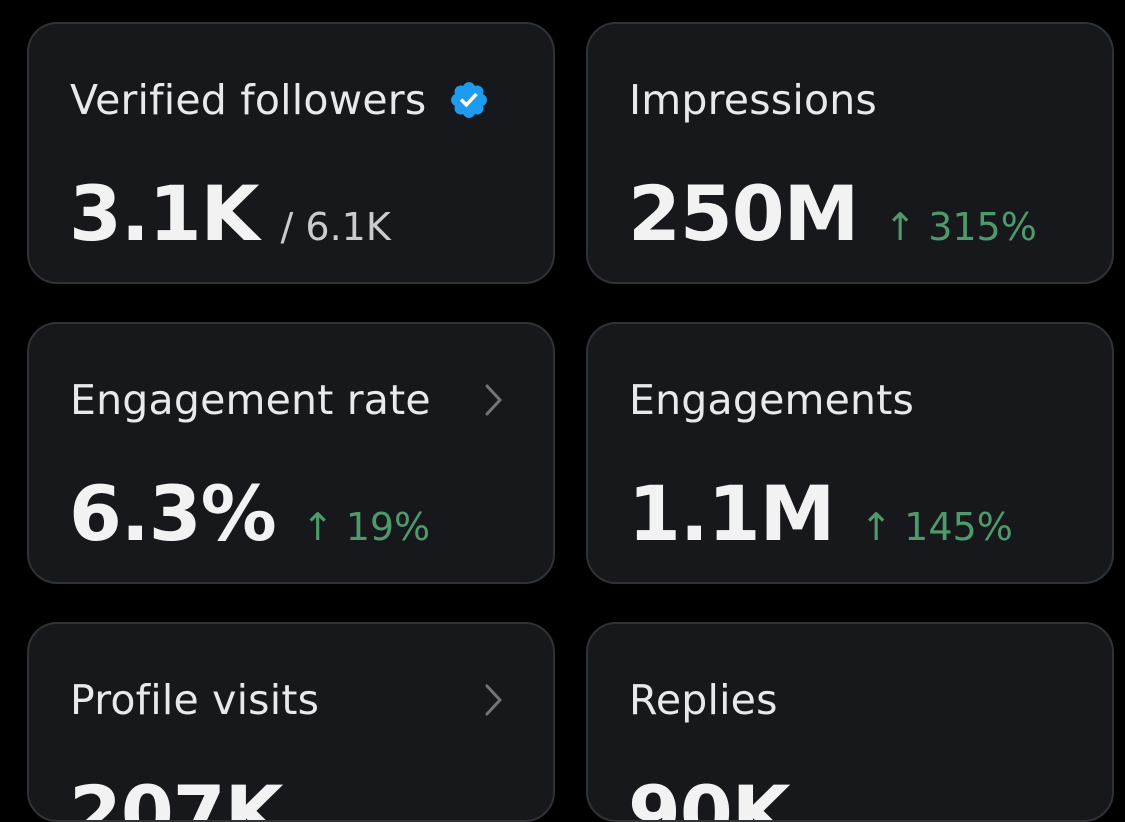 The image size is (1125, 822). What do you see at coordinates (850, 453) in the screenshot?
I see `engagements-card: Engagements 1.1M ↑ 145%` at bounding box center [850, 453].